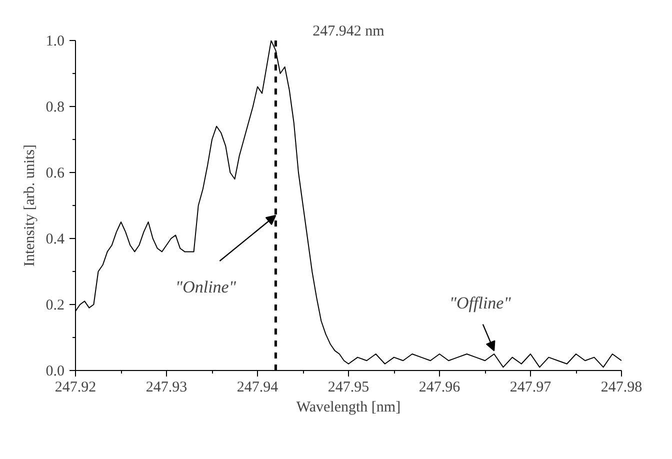  Describe the element at coordinates (167, 388) in the screenshot. I see `x-tick-label: 247.93` at that location.